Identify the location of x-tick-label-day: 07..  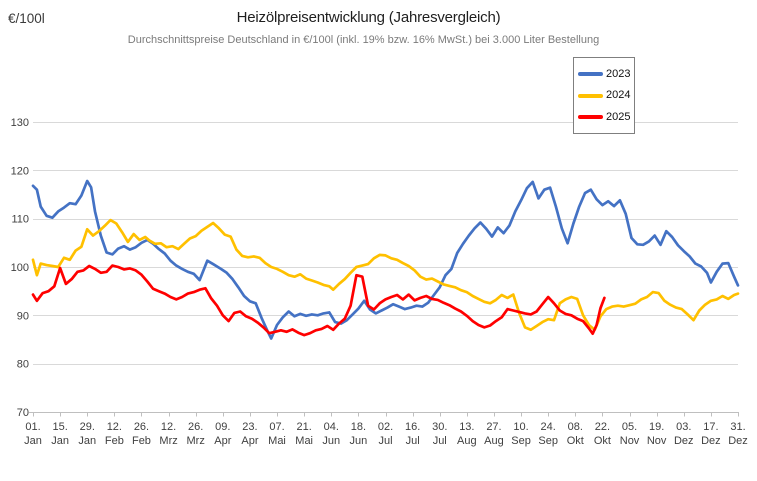
(276, 427).